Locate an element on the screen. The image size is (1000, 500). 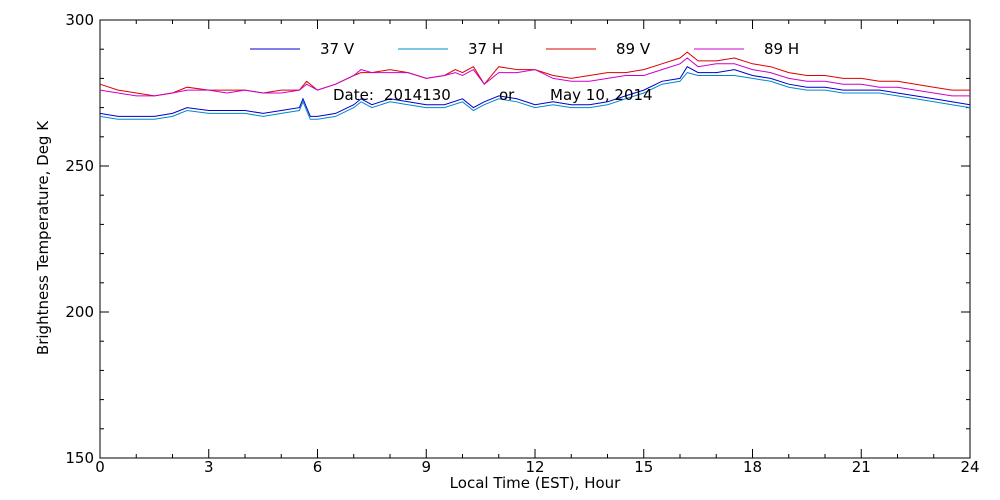
series-line-37-h is located at coordinates (535, 96).